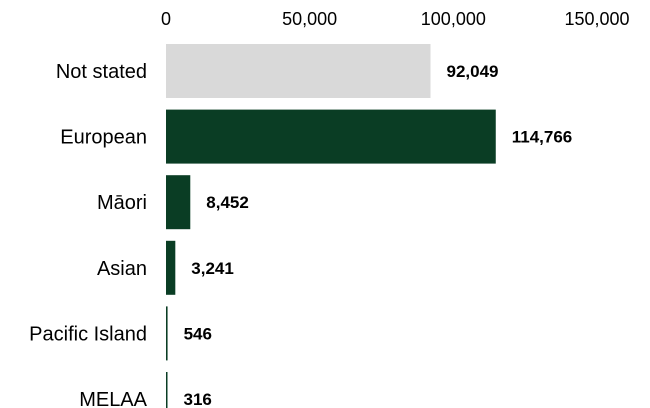 This screenshot has height=408, width=650. I want to click on data-label: 114,766, so click(542, 137).